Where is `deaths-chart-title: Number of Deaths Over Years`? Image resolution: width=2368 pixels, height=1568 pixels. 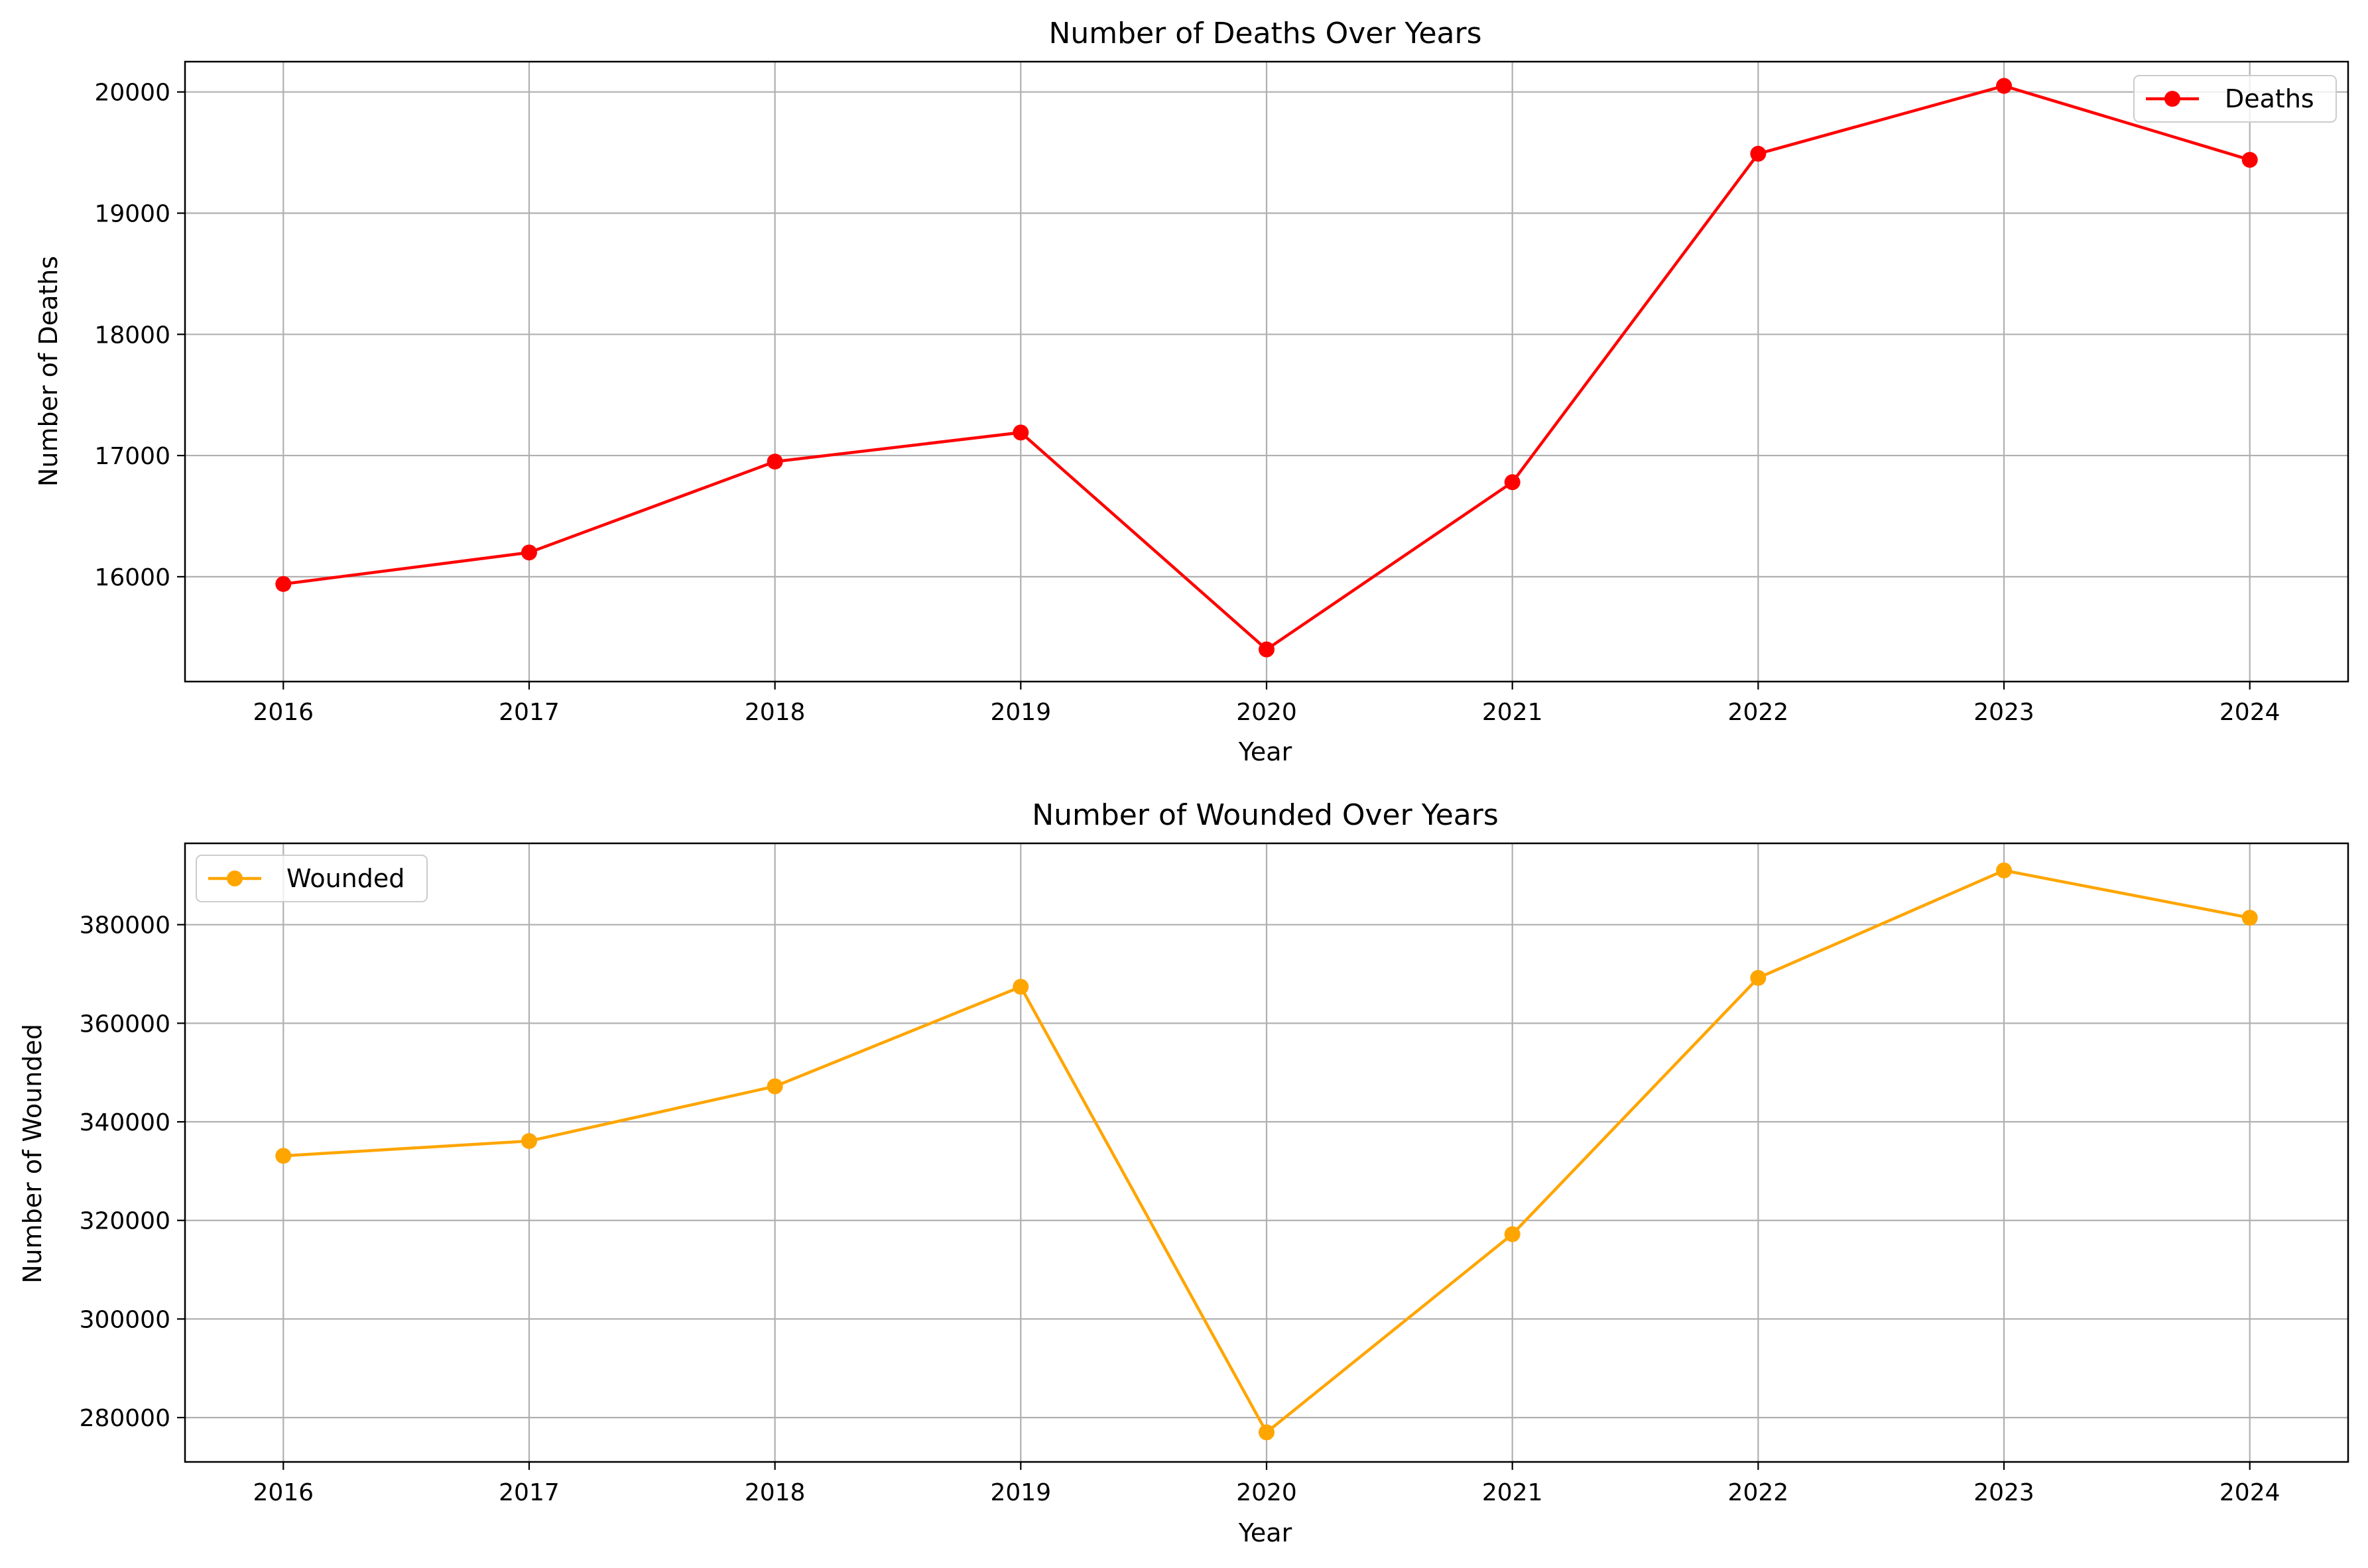 deaths-chart-title: Number of Deaths Over Years is located at coordinates (1266, 33).